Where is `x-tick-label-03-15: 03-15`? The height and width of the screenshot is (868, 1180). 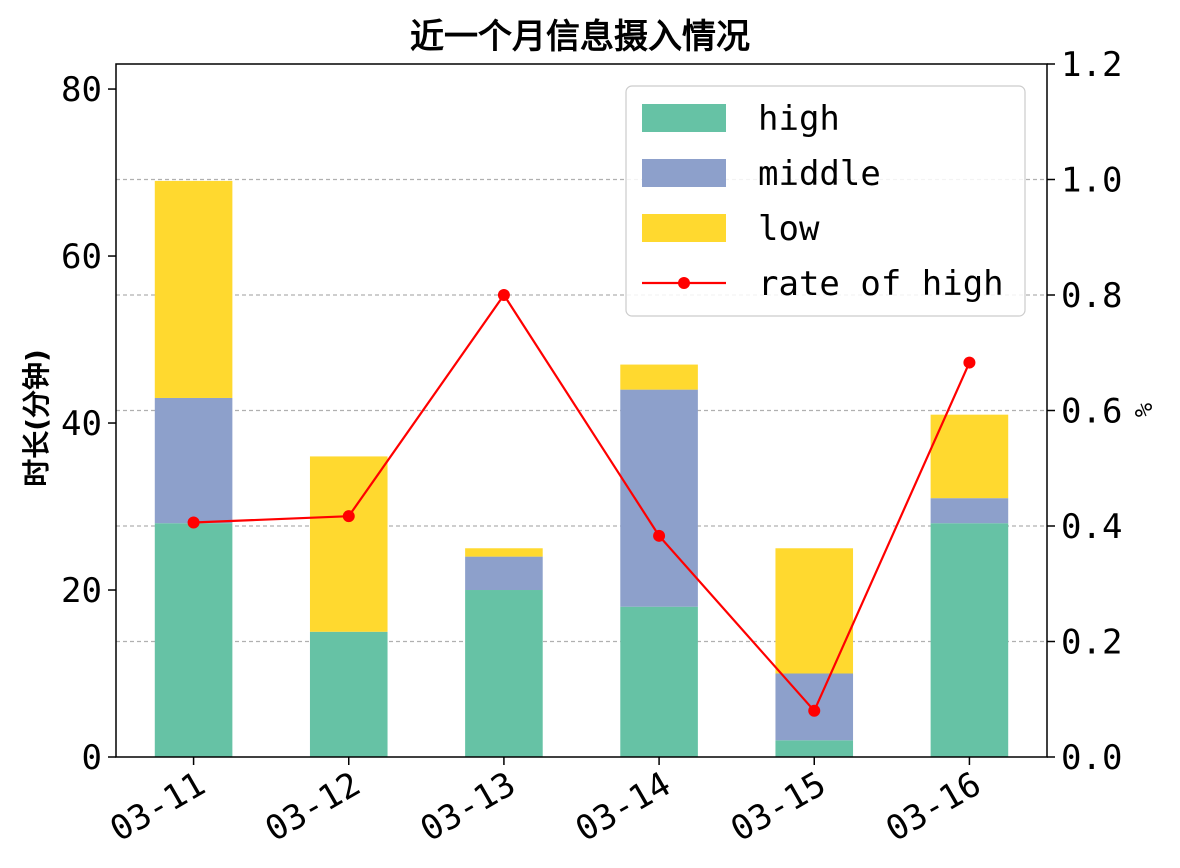 x-tick-label-03-15: 03-15 is located at coordinates (778, 807).